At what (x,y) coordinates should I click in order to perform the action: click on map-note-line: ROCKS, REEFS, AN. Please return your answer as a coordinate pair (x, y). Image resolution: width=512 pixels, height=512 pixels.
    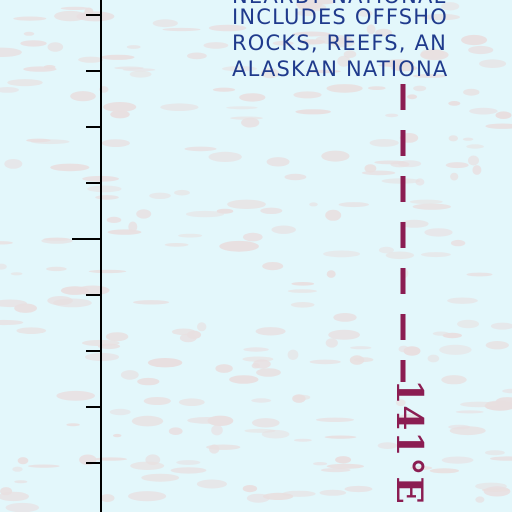
    Looking at the image, I should click on (340, 43).